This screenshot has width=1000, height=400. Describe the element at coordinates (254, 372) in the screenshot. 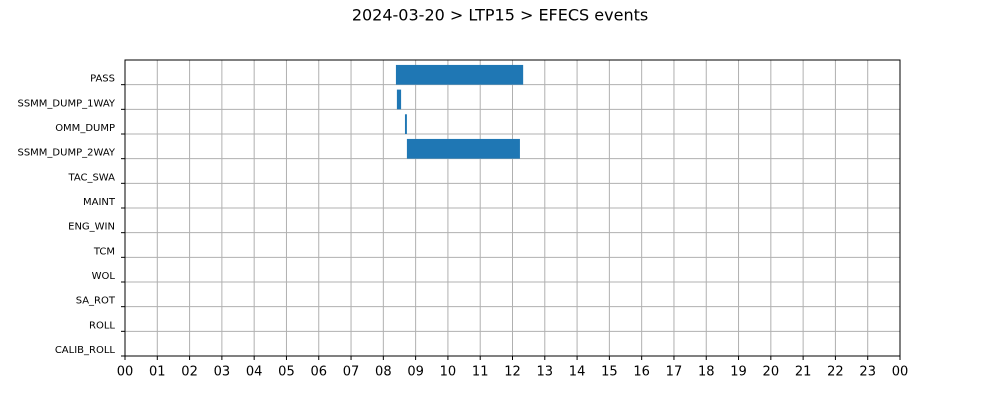

I see `x-tick-label: 04` at that location.